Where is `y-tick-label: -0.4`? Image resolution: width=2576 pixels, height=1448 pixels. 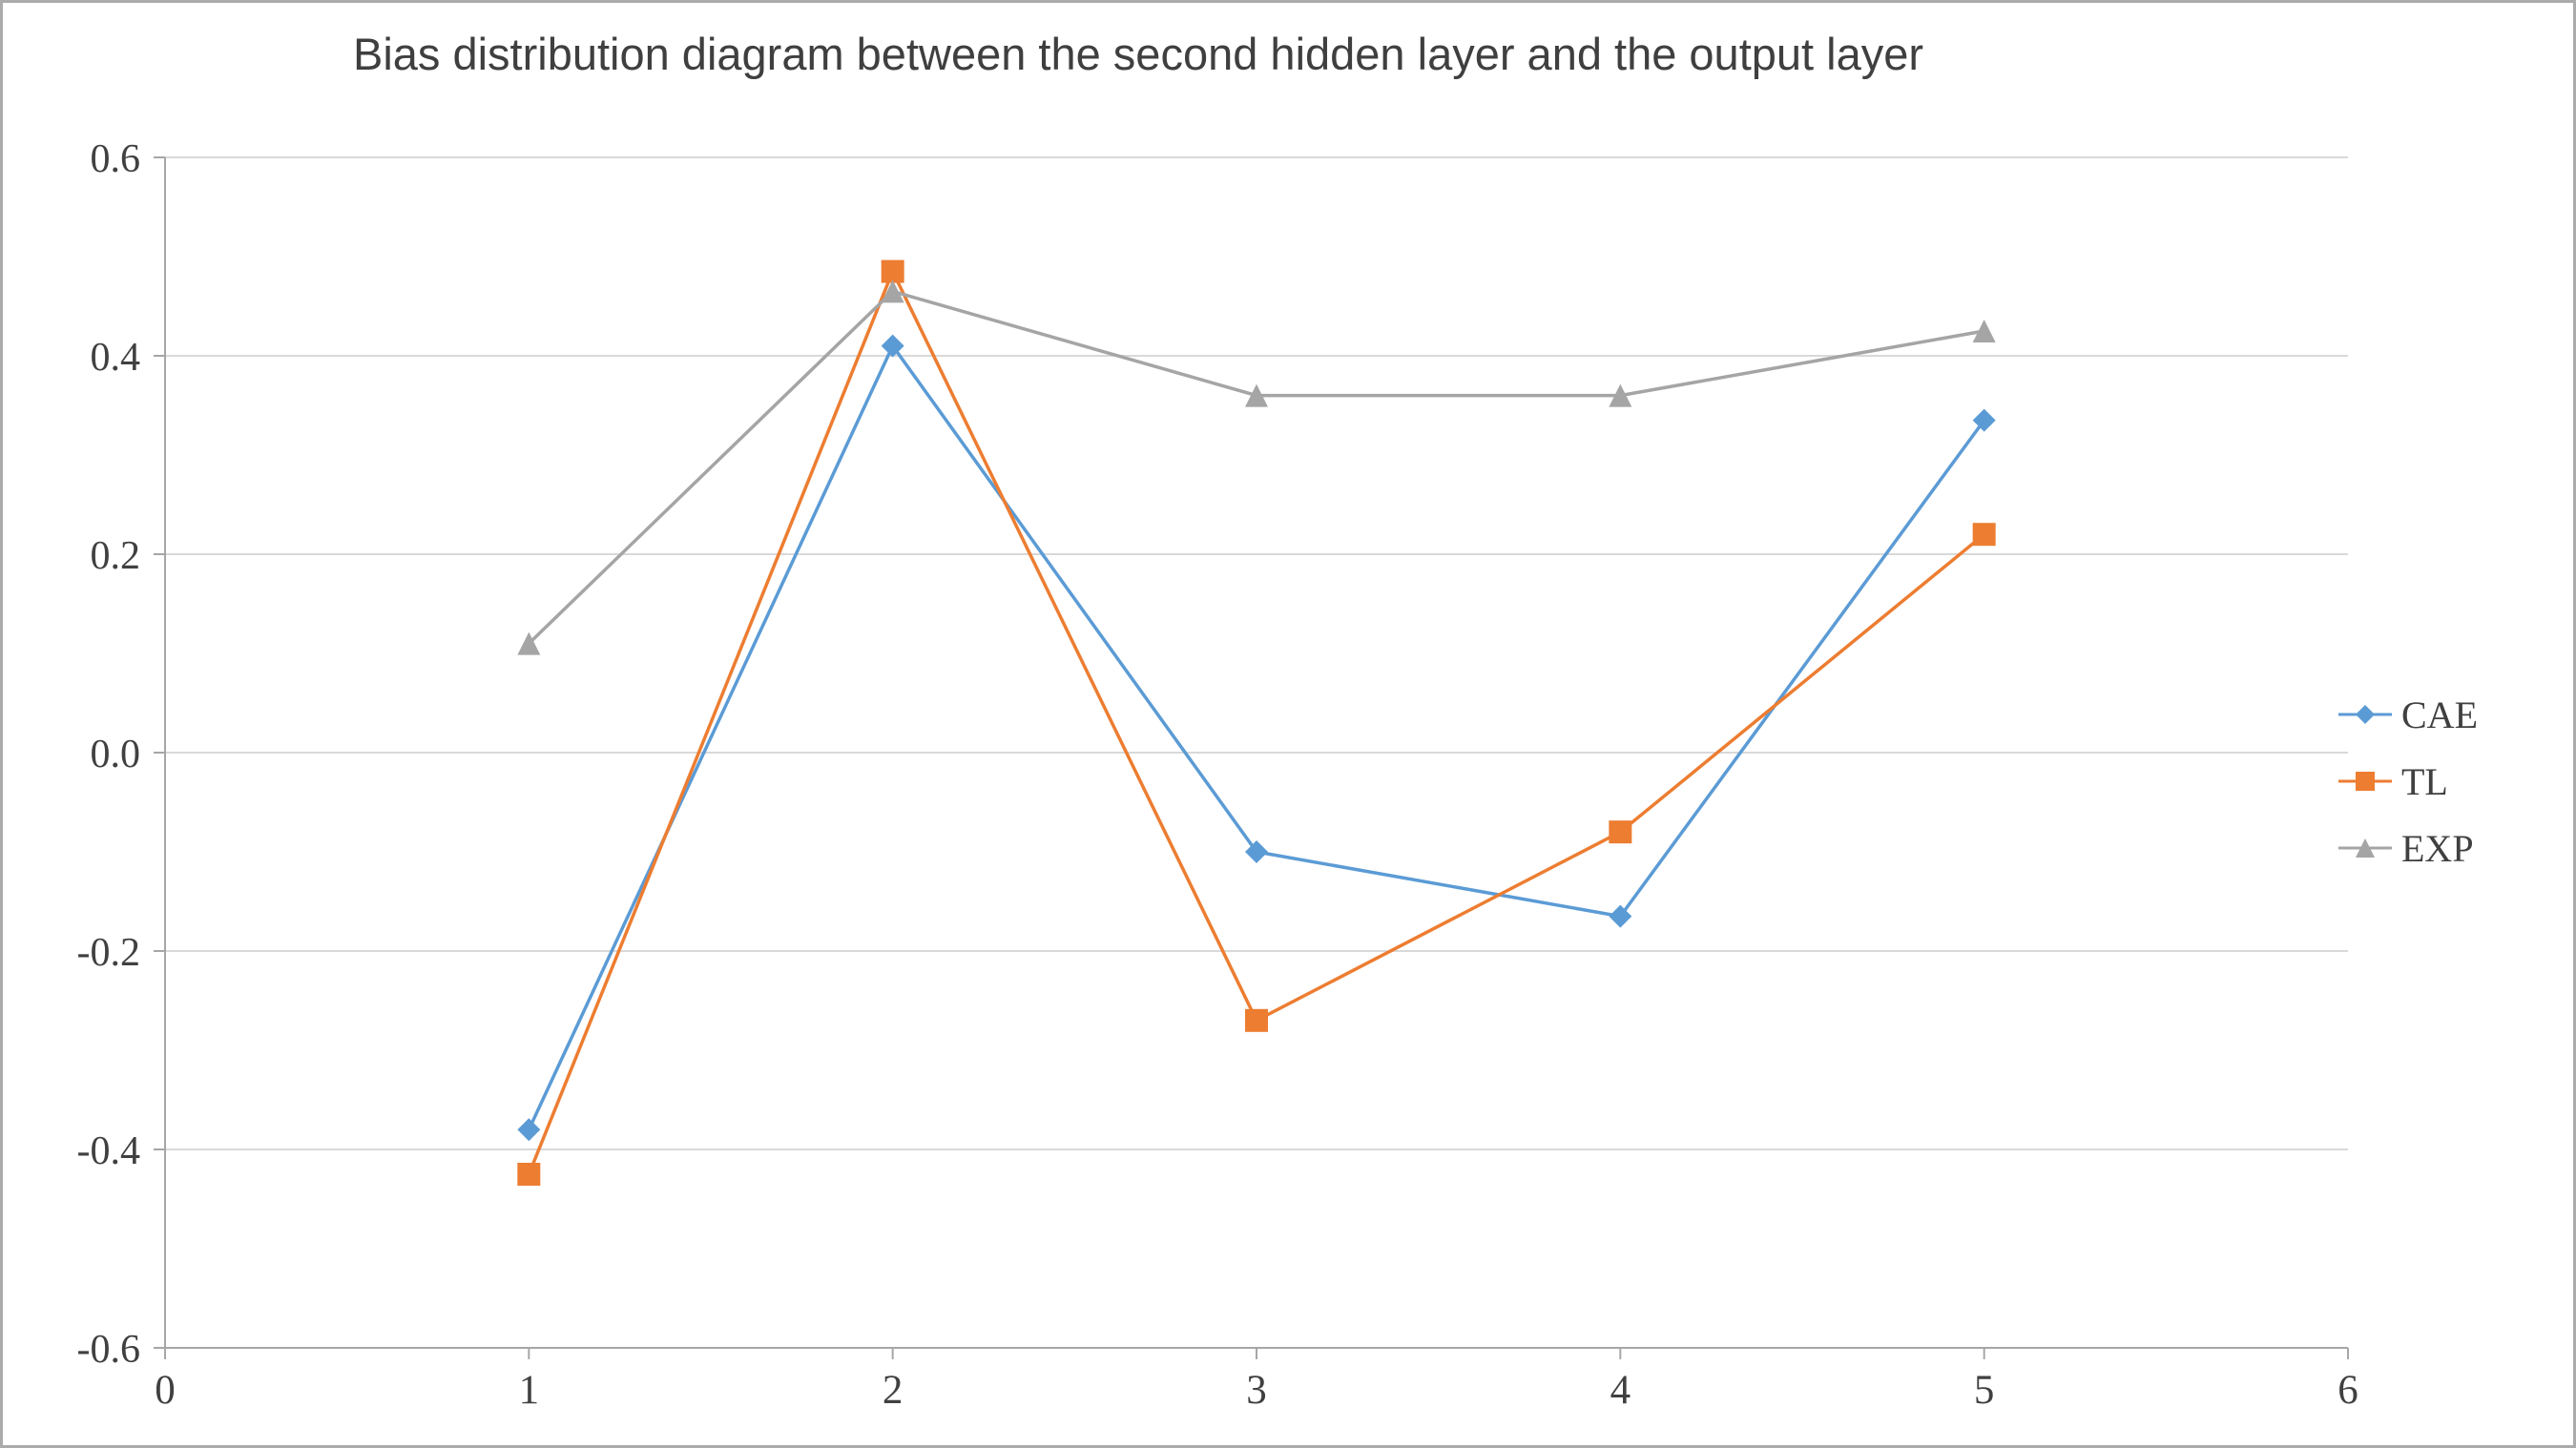 y-tick-label: -0.4 is located at coordinates (109, 1151).